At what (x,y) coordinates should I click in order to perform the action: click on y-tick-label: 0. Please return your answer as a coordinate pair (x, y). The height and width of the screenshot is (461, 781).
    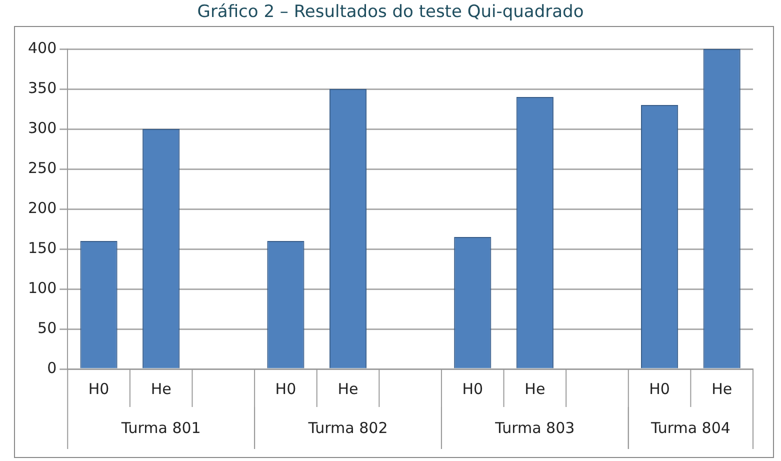
    Looking at the image, I should click on (52, 367).